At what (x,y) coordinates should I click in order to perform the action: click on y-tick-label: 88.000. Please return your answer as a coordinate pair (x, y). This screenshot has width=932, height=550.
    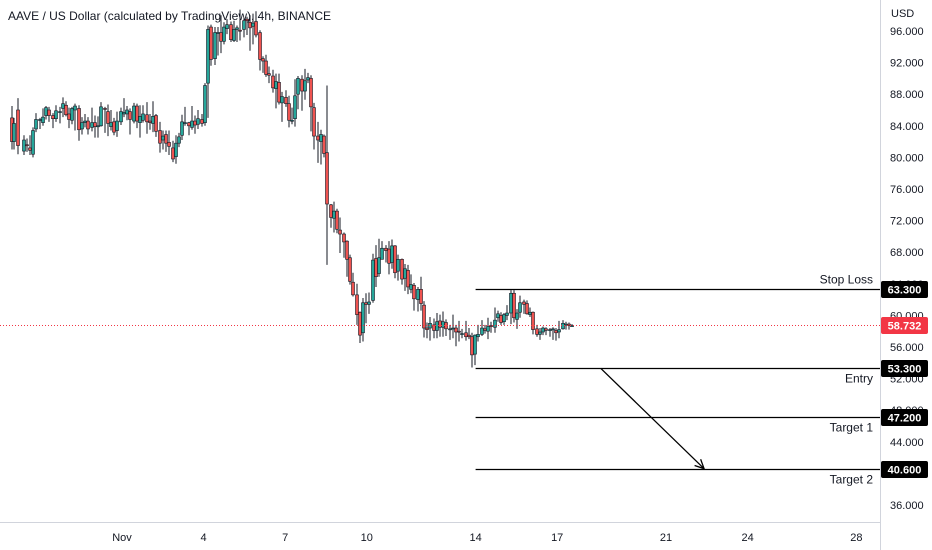
    Looking at the image, I should click on (907, 95).